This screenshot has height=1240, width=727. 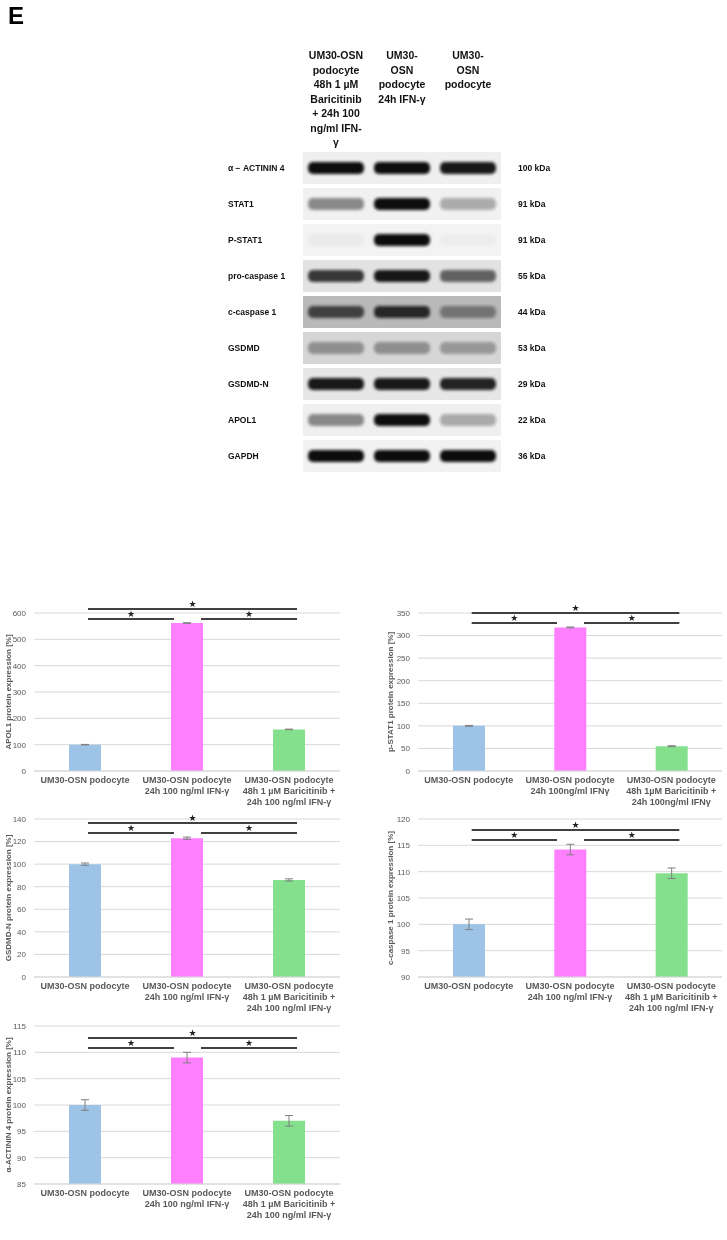 I want to click on y-tick-label: 350, so click(x=403, y=613).